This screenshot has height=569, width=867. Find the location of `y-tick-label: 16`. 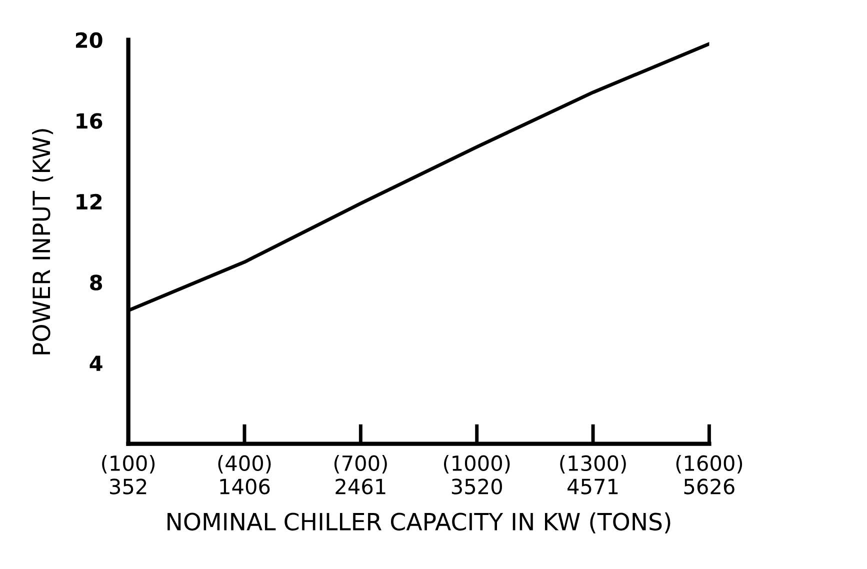

y-tick-label: 16 is located at coordinates (89, 121).